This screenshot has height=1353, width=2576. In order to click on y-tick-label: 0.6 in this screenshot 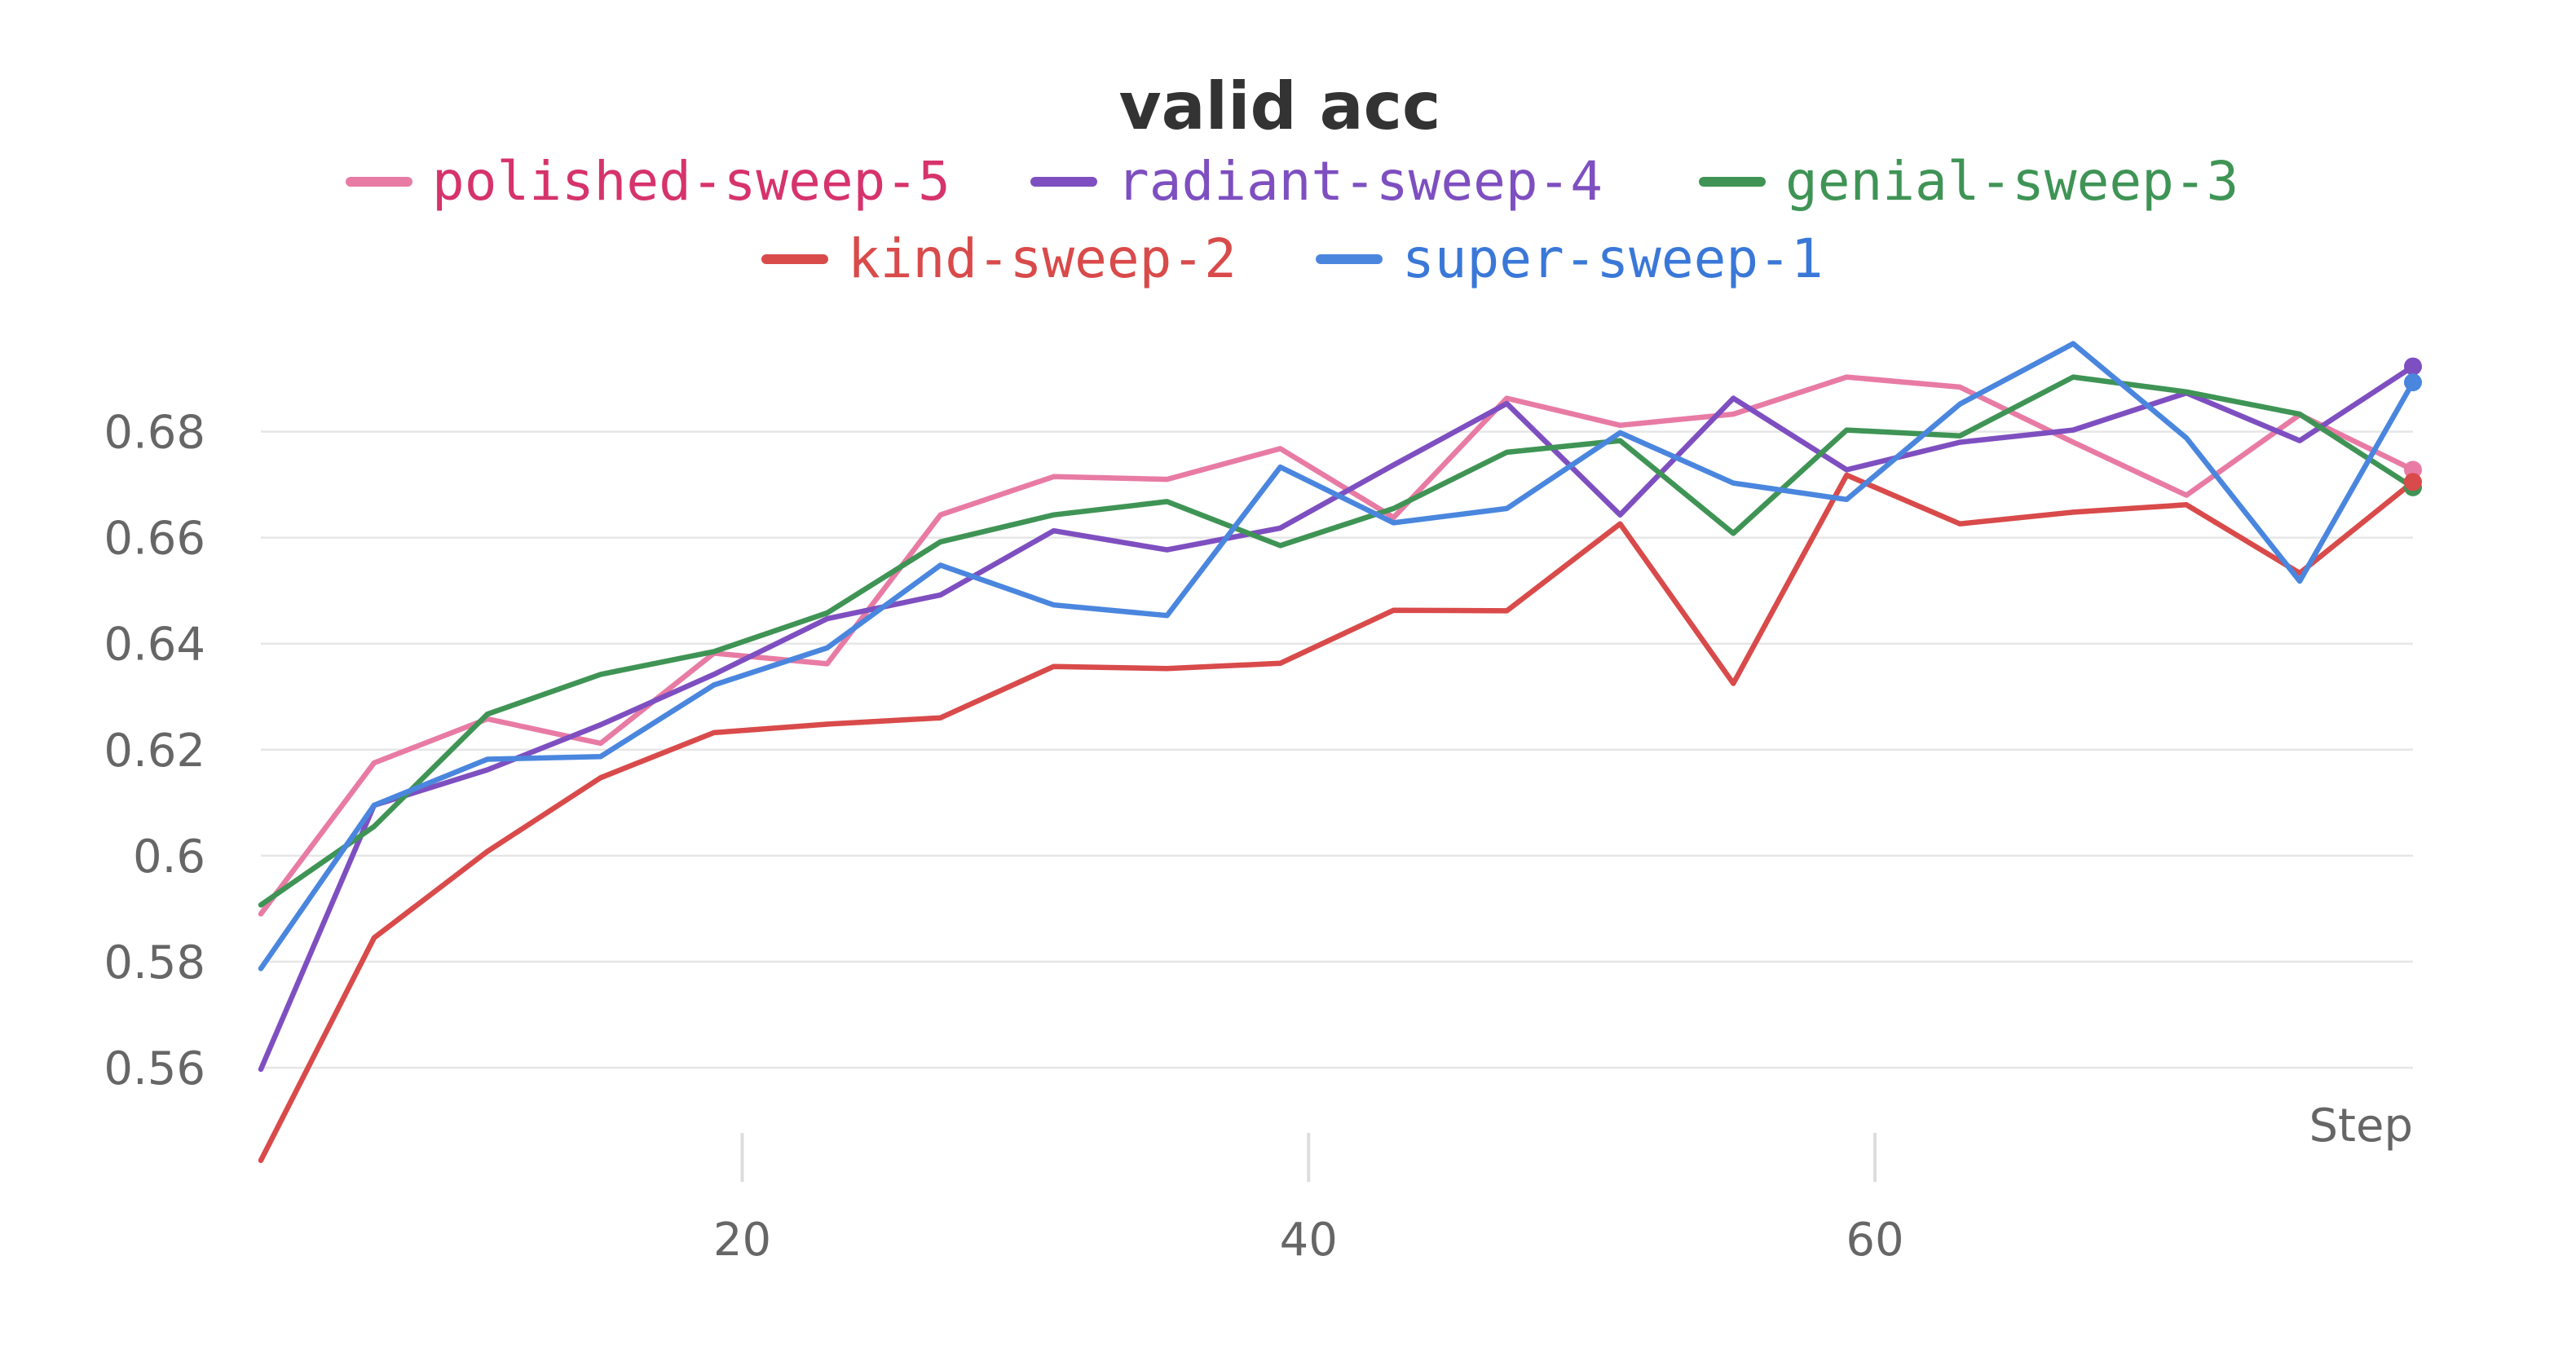, I will do `click(169, 857)`.